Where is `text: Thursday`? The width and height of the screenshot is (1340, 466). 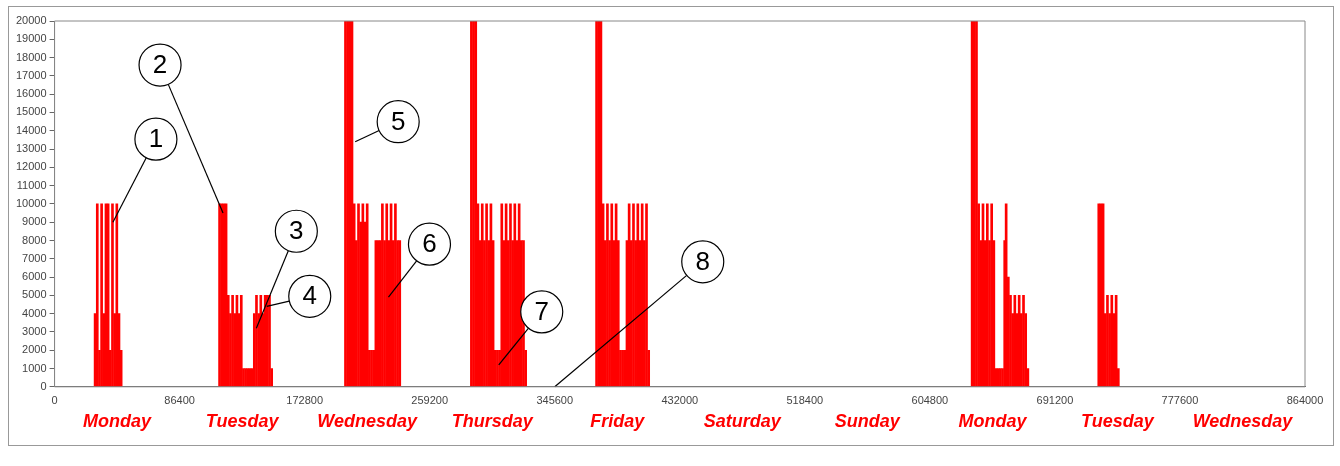
text: Thursday is located at coordinates (492, 420).